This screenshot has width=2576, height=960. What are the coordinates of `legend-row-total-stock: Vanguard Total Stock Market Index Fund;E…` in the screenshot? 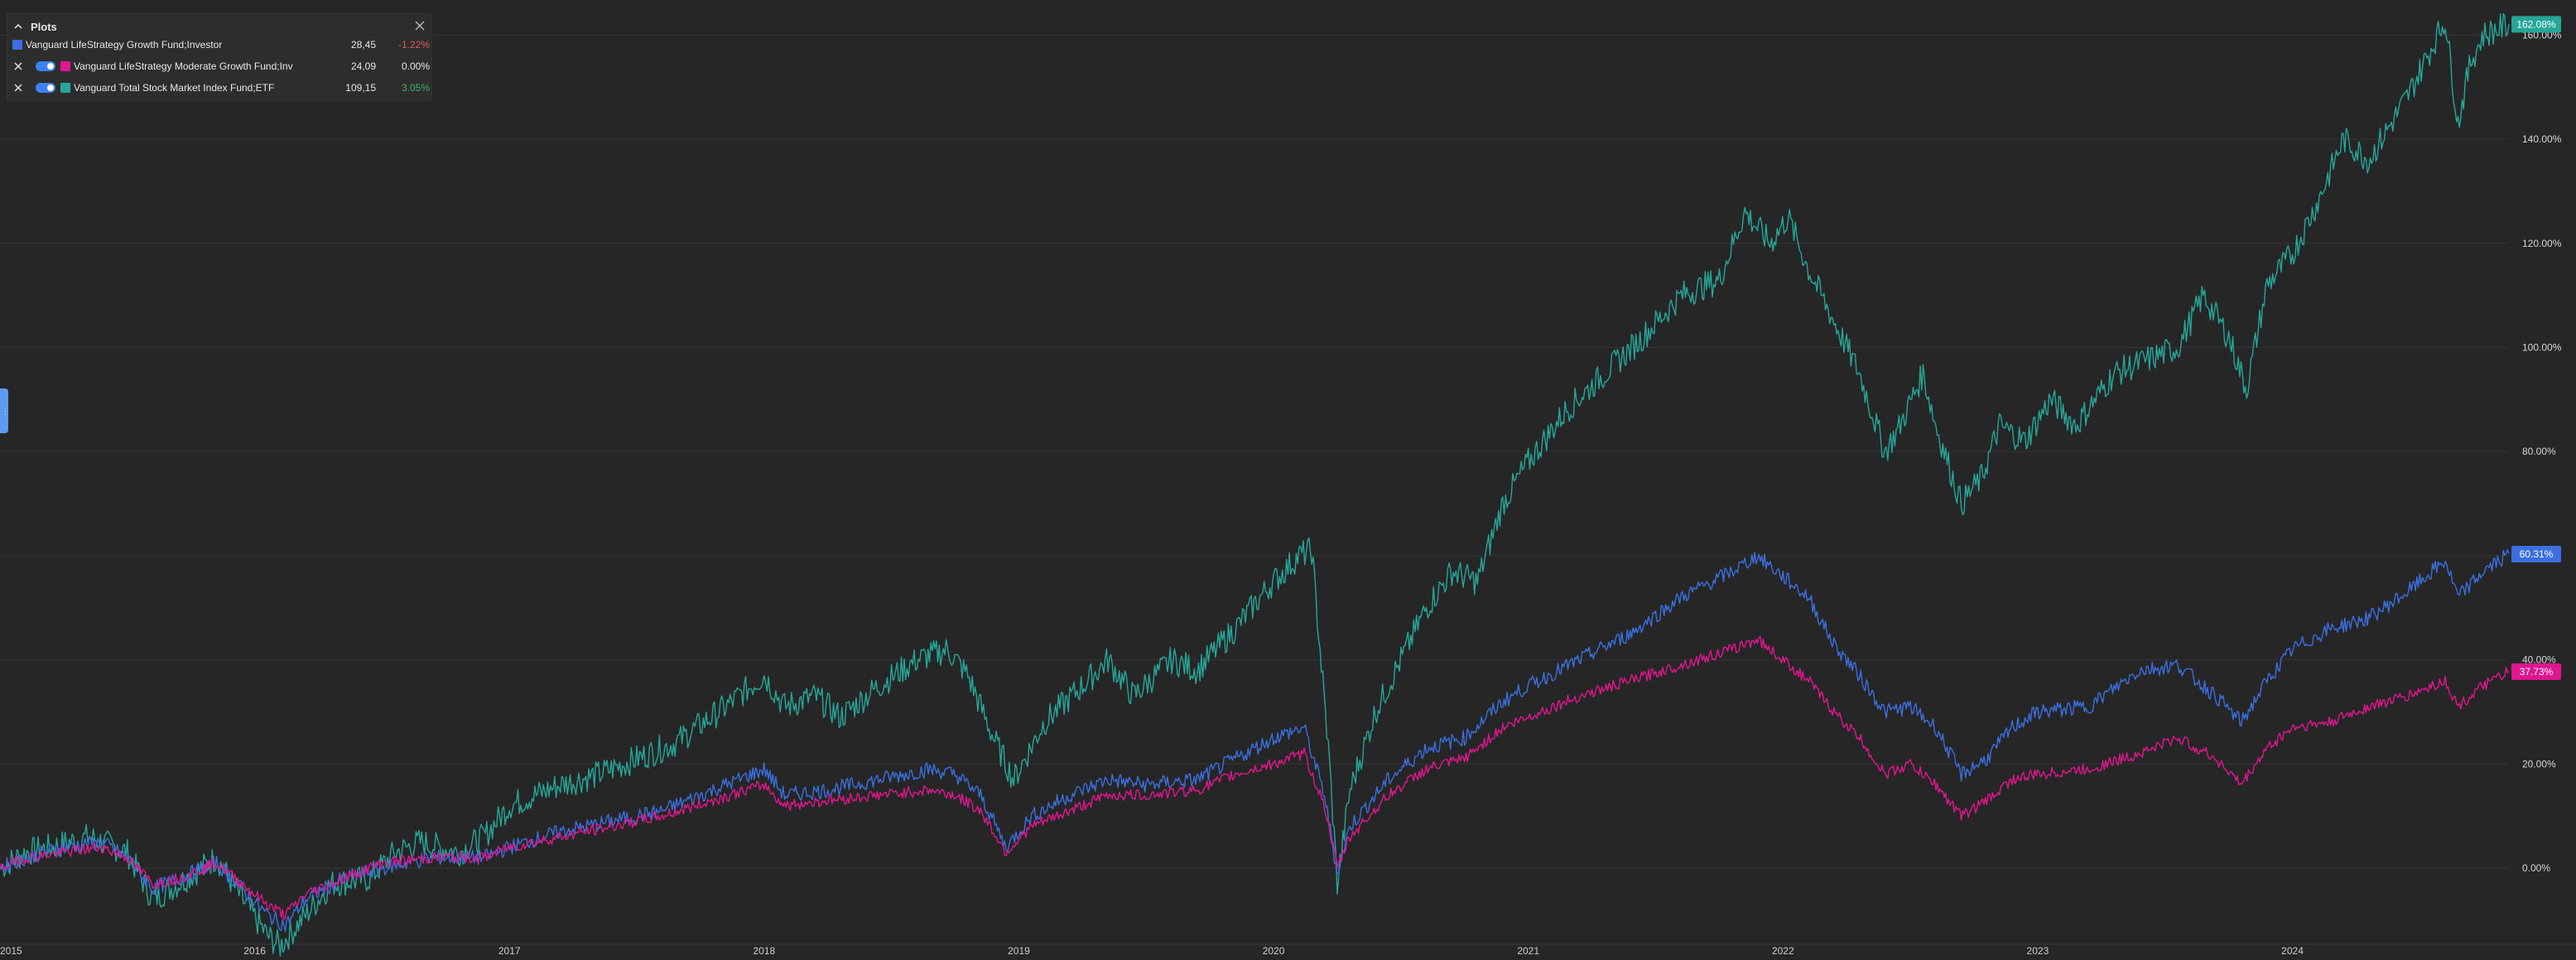 It's located at (219, 88).